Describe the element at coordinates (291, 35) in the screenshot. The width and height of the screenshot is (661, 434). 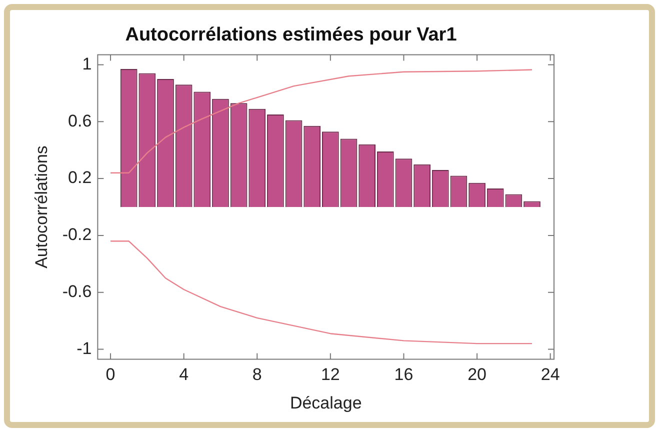
I see `chart-title: Autocorrélations estimées pour Var1` at that location.